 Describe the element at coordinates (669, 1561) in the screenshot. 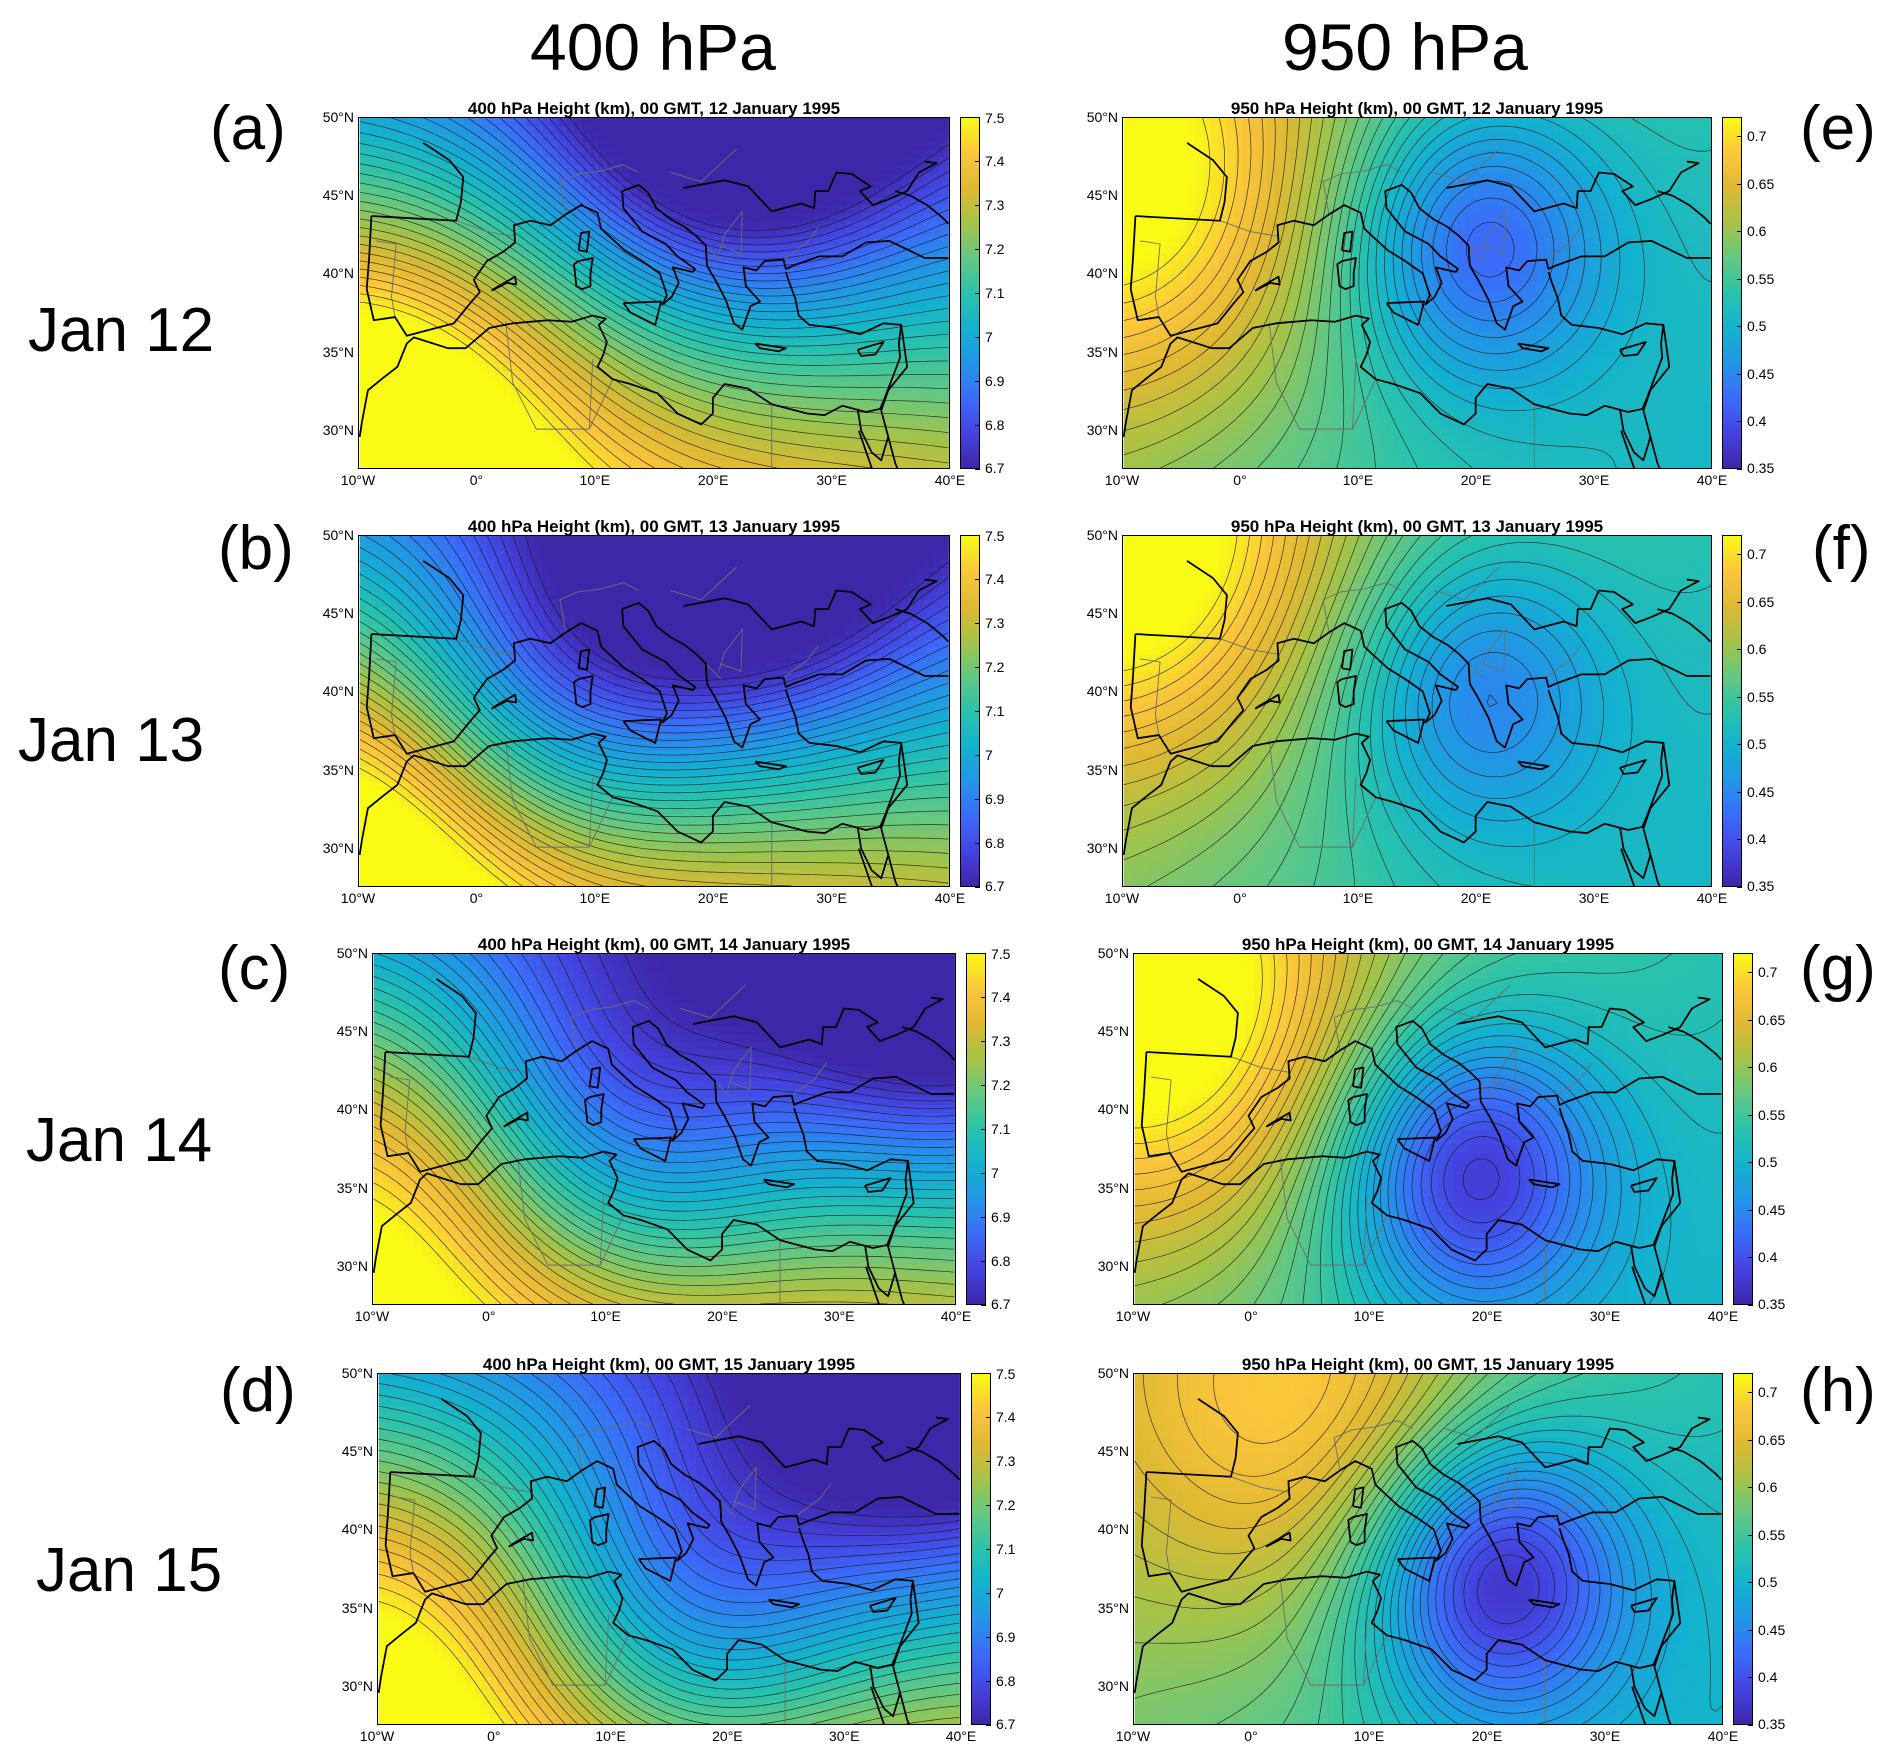

I see `coastlines-d` at that location.